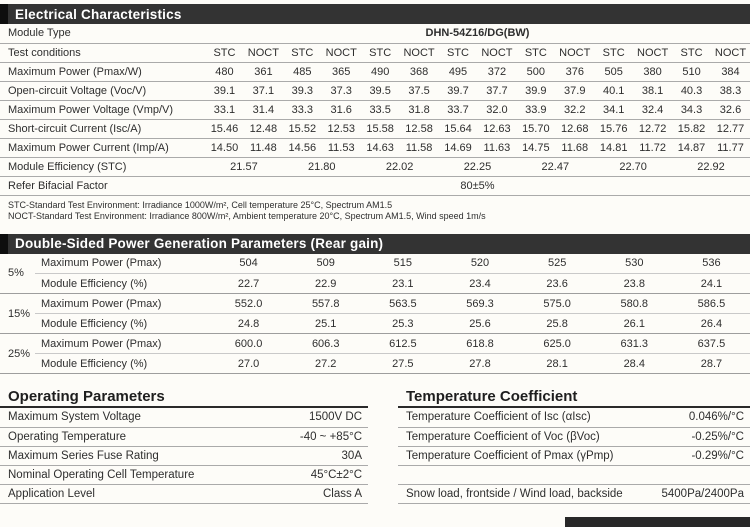 This screenshot has width=750, height=527. What do you see at coordinates (575, 148) in the screenshot?
I see `spec-cell-value: 11.68` at bounding box center [575, 148].